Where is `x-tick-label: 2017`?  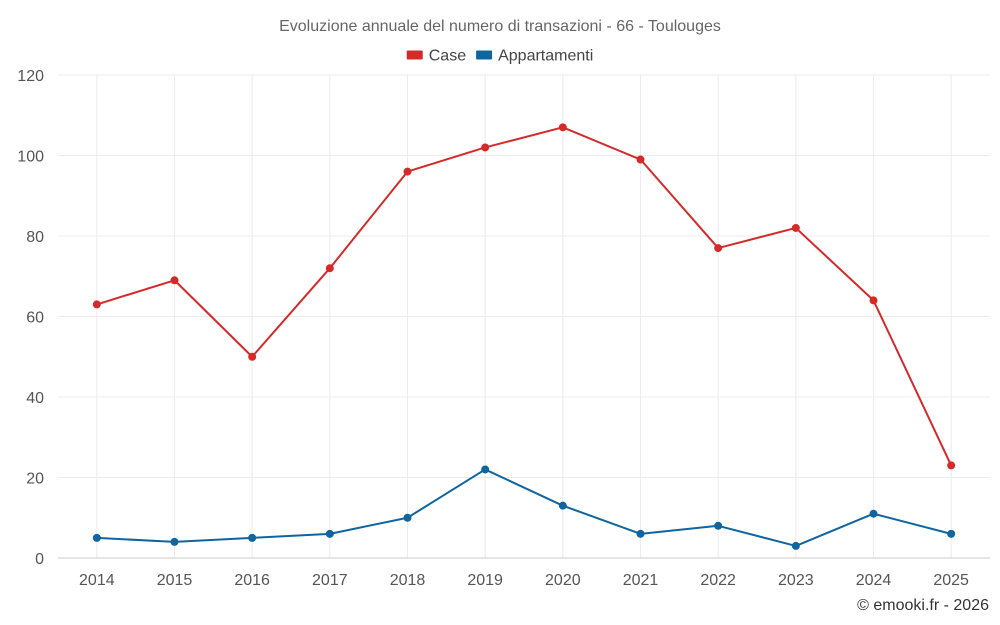 x-tick-label: 2017 is located at coordinates (330, 580).